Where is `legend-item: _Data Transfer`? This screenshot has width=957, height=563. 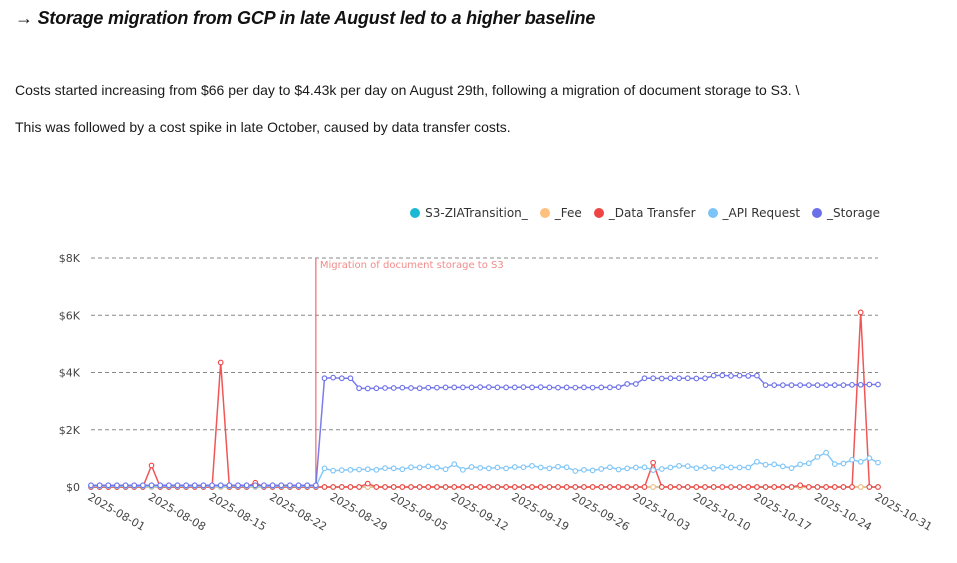 legend-item: _Data Transfer is located at coordinates (644, 213).